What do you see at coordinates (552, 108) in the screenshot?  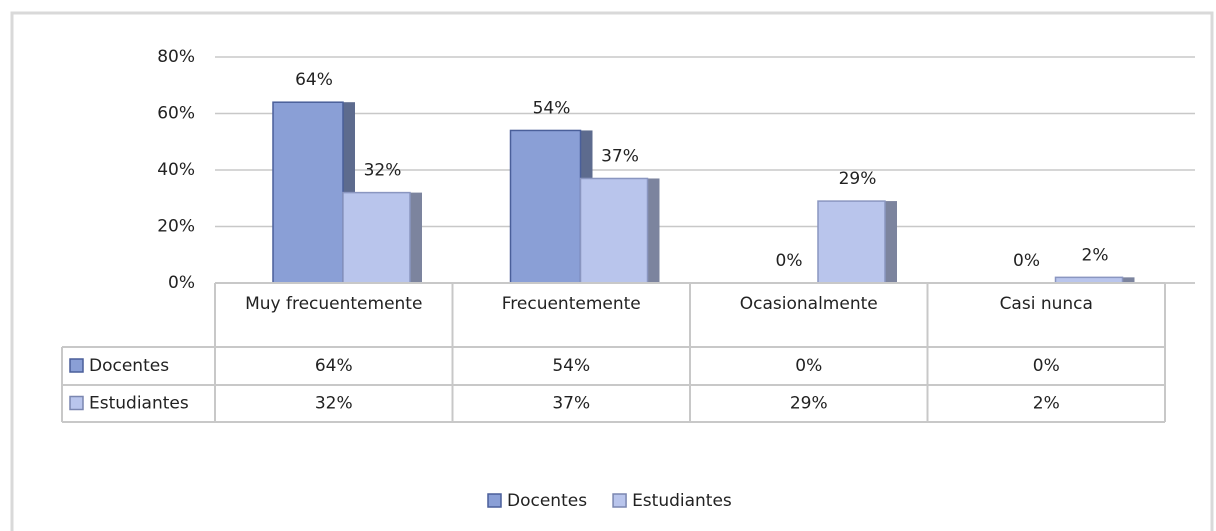 I see `data-label: 54%` at bounding box center [552, 108].